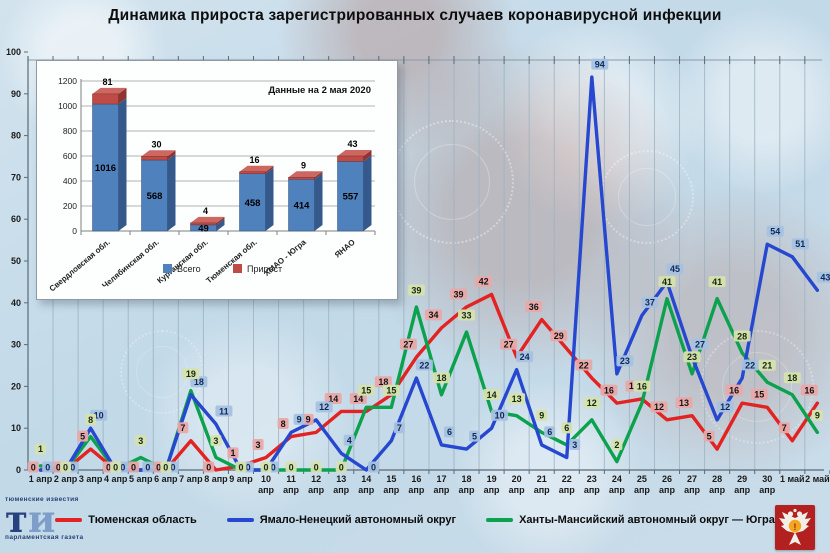 Image resolution: width=830 pixels, height=553 pixels. Describe the element at coordinates (205, 211) in the screenshot. I see `svg-text: 4` at that location.